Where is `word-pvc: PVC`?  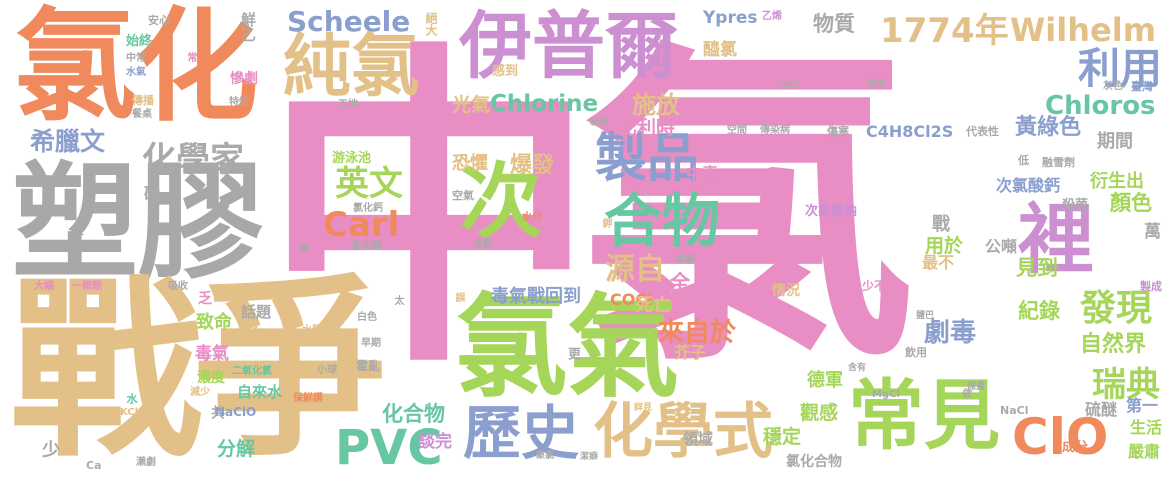 word-pvc: PVC is located at coordinates (389, 448).